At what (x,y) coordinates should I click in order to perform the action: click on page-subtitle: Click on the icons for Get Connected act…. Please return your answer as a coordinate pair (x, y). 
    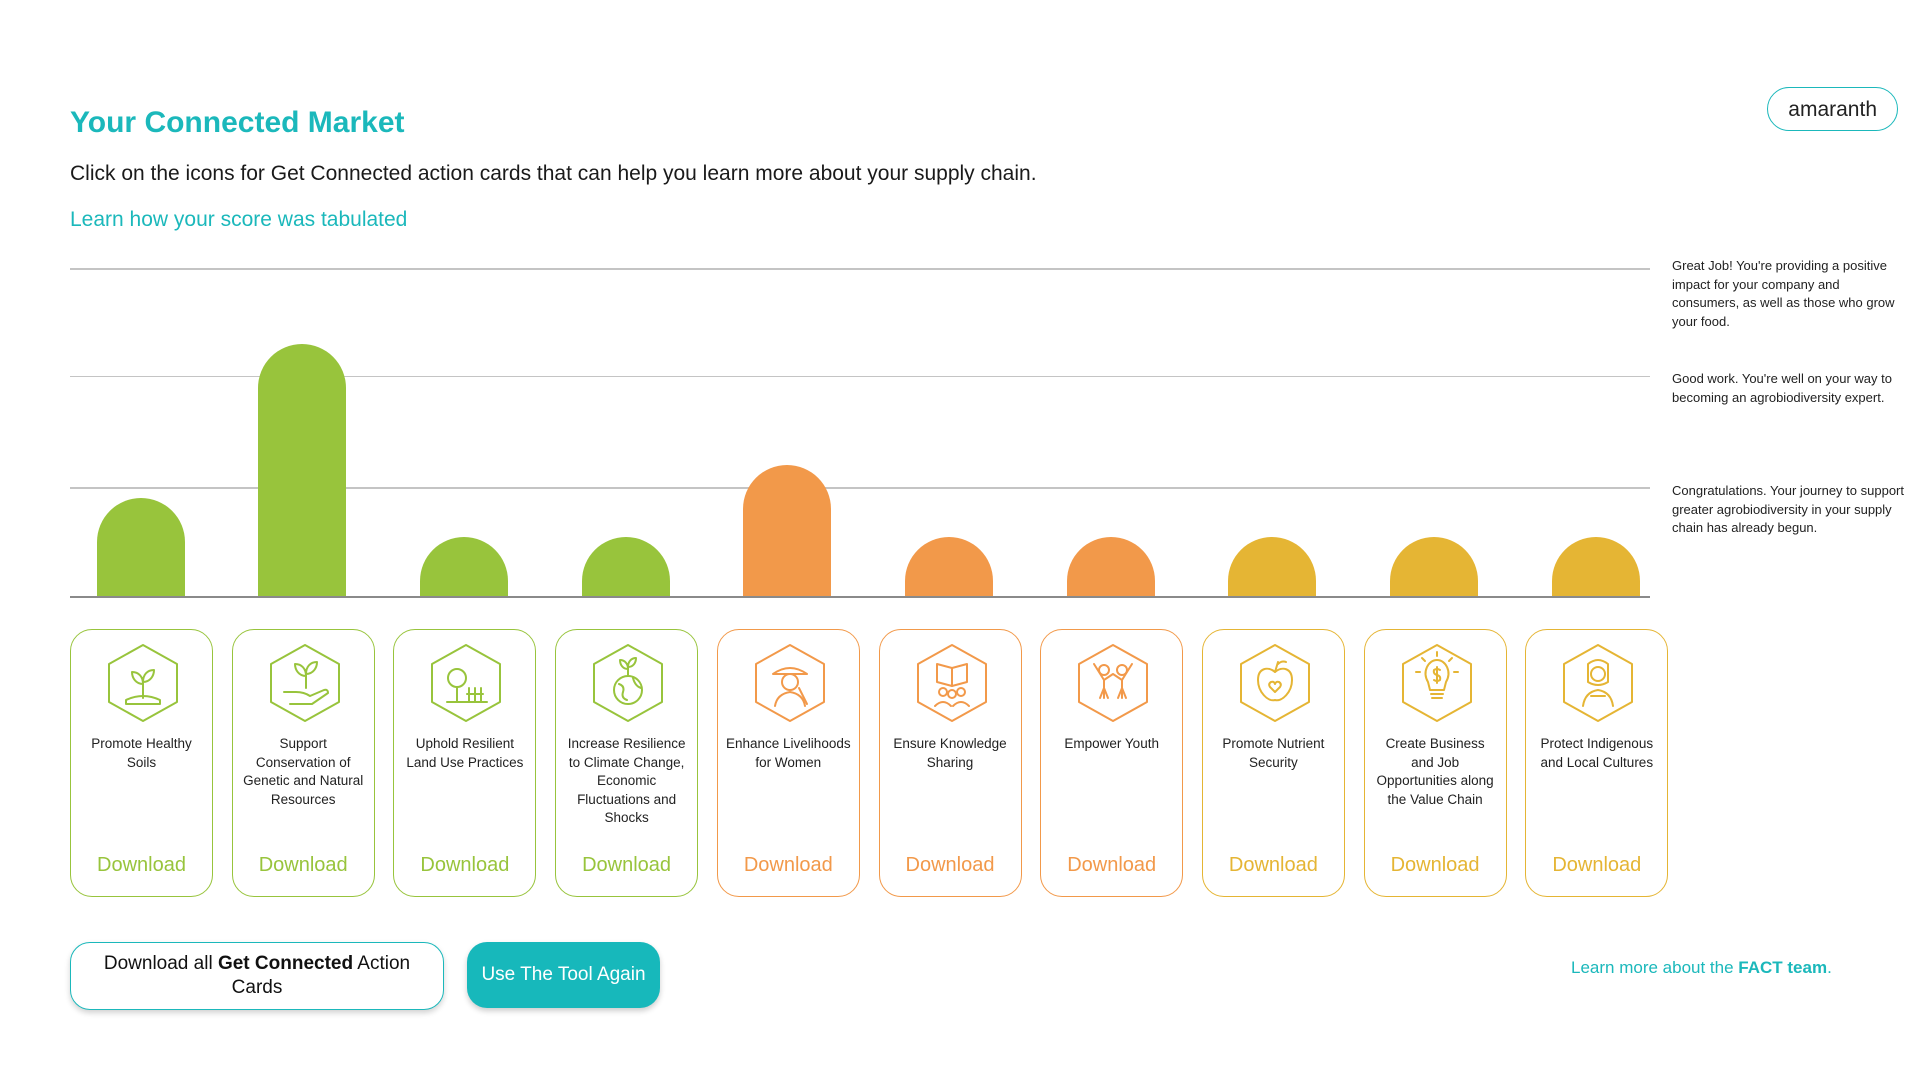
    Looking at the image, I should click on (553, 173).